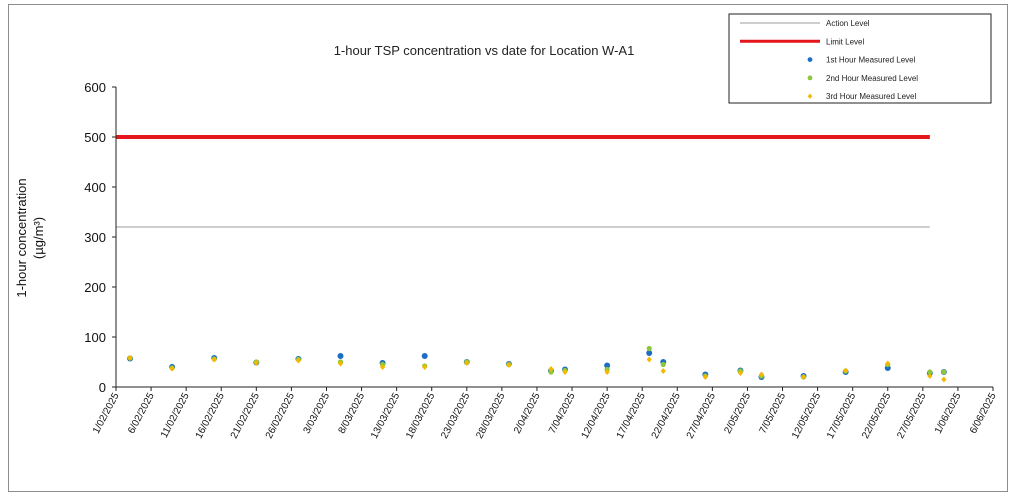 This screenshot has width=1015, height=500. What do you see at coordinates (106, 413) in the screenshot?
I see `x-tick-label: 1/02/2025` at bounding box center [106, 413].